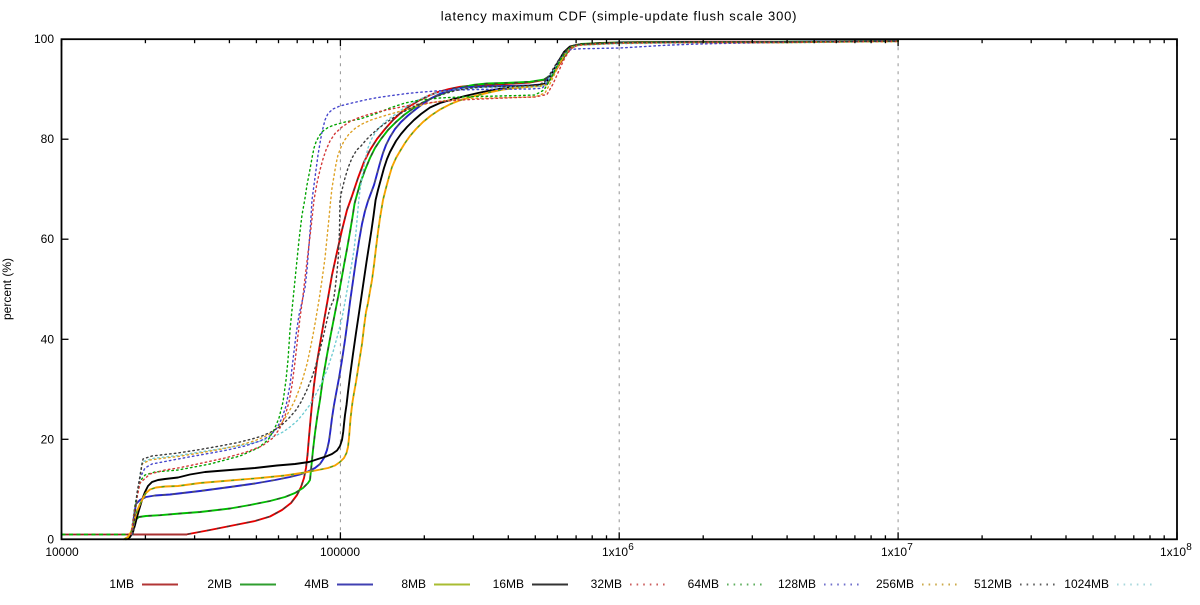 This screenshot has width=1200, height=605. Describe the element at coordinates (48, 439) in the screenshot. I see `svg-text: 20` at that location.